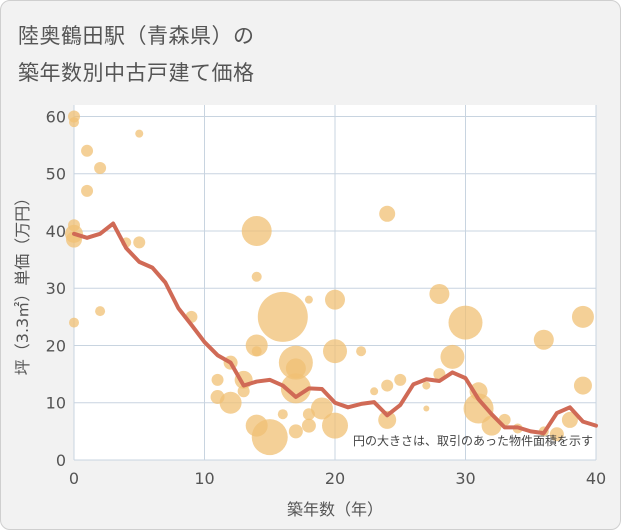 The height and width of the screenshot is (530, 621). I want to click on y-tick-label: 10, so click(56, 403).